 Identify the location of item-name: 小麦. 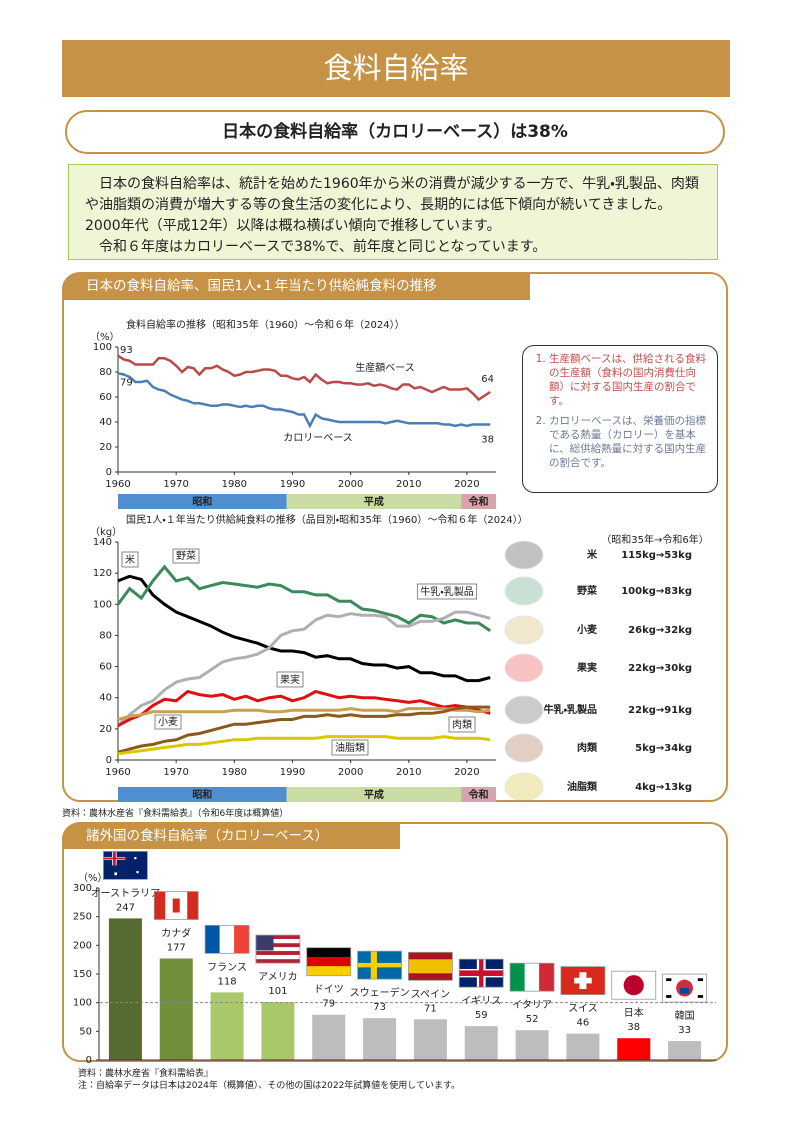
(587, 629).